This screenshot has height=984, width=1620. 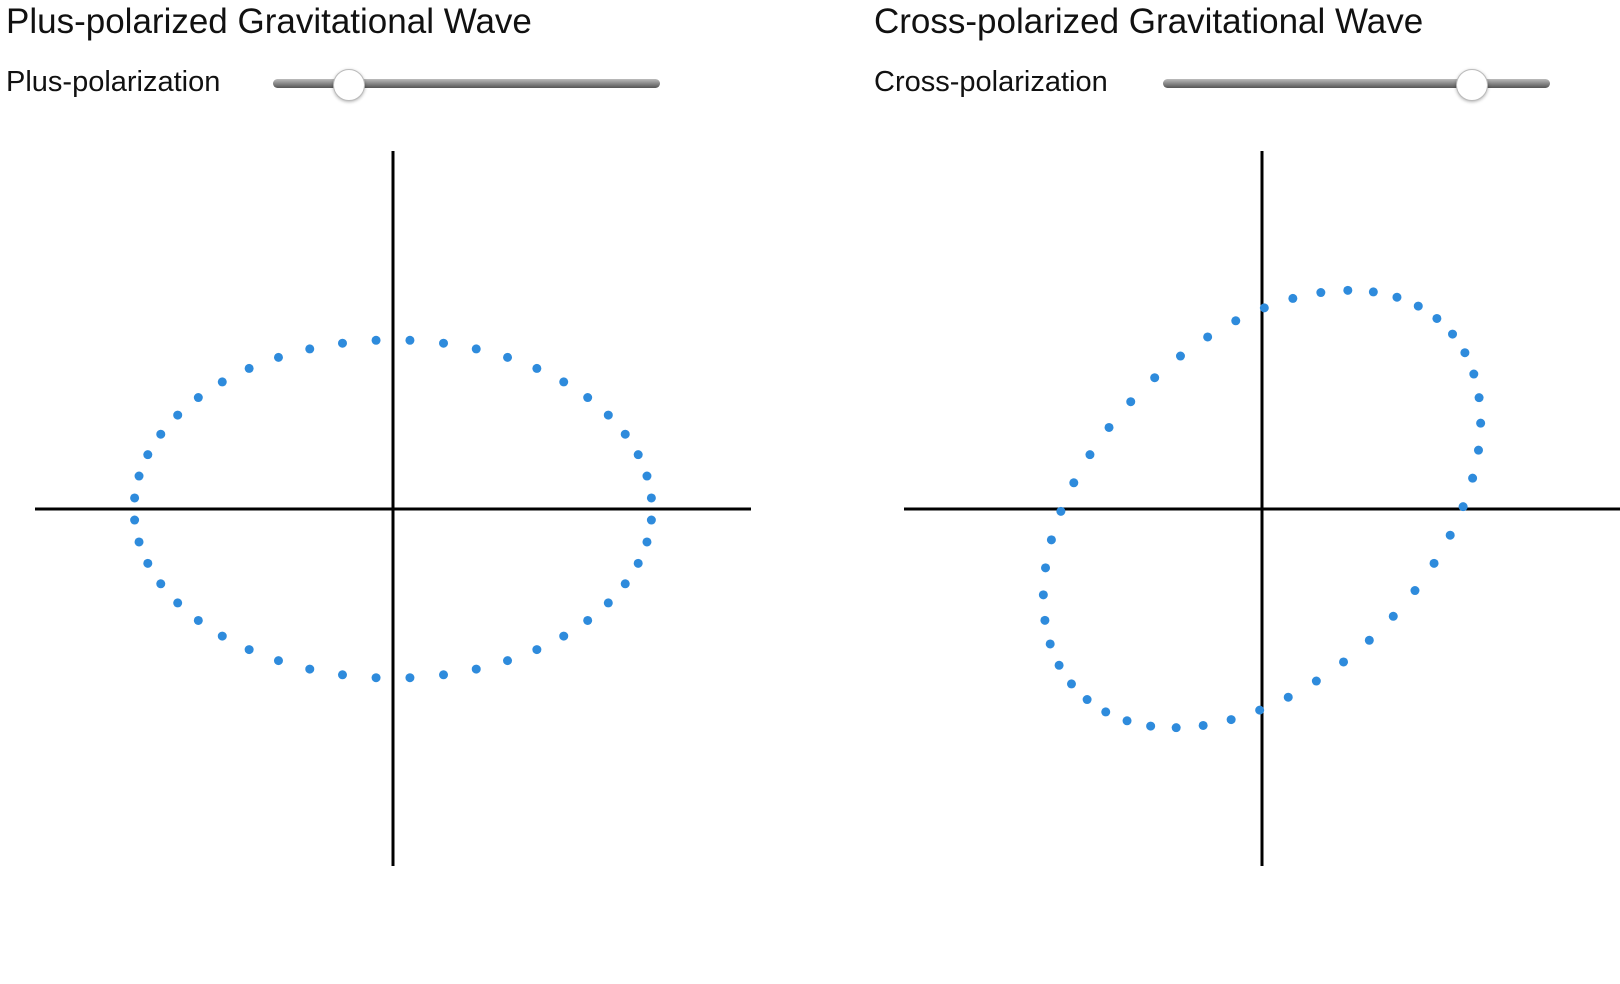 What do you see at coordinates (1149, 21) in the screenshot?
I see `panel-title: Cross-polarized Gravitational Wave` at bounding box center [1149, 21].